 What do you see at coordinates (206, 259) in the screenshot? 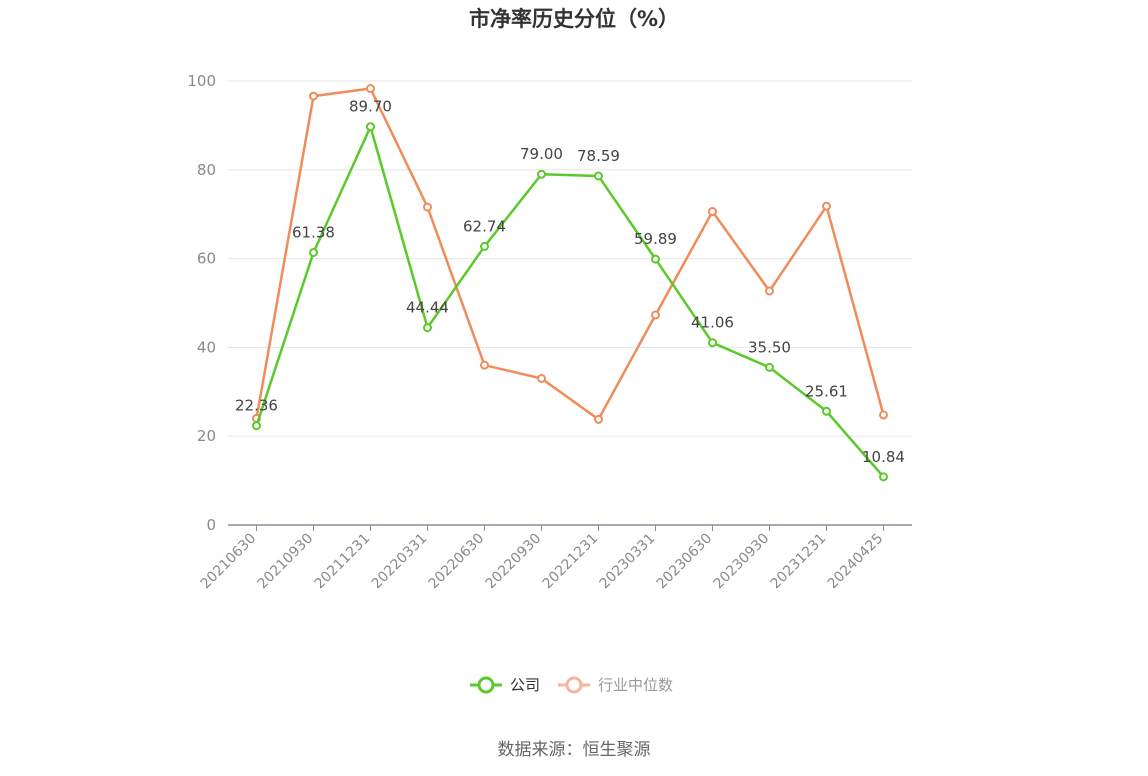
I see `y-tick-label: 60` at bounding box center [206, 259].